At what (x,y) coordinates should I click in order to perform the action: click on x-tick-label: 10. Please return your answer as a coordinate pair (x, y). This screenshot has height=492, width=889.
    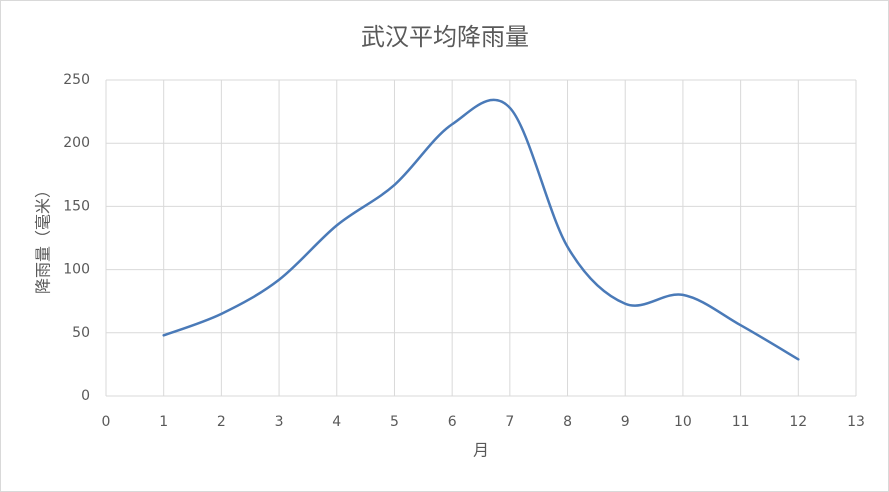
    Looking at the image, I should click on (683, 422).